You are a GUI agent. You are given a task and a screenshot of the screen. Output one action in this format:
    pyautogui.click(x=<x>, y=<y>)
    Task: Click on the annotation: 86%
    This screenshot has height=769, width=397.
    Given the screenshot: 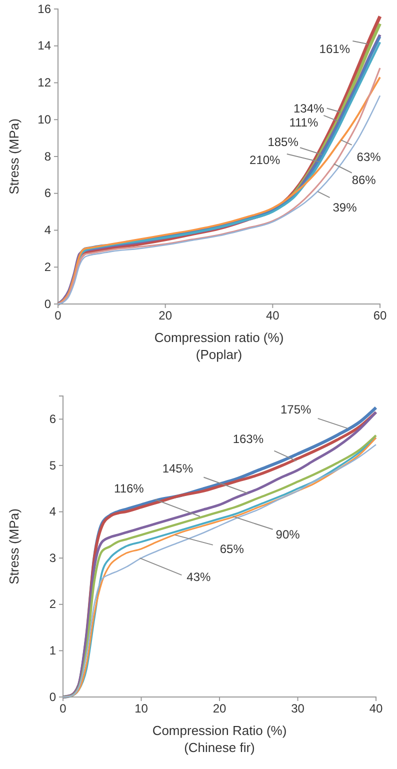 What is the action you would take?
    pyautogui.click(x=364, y=180)
    